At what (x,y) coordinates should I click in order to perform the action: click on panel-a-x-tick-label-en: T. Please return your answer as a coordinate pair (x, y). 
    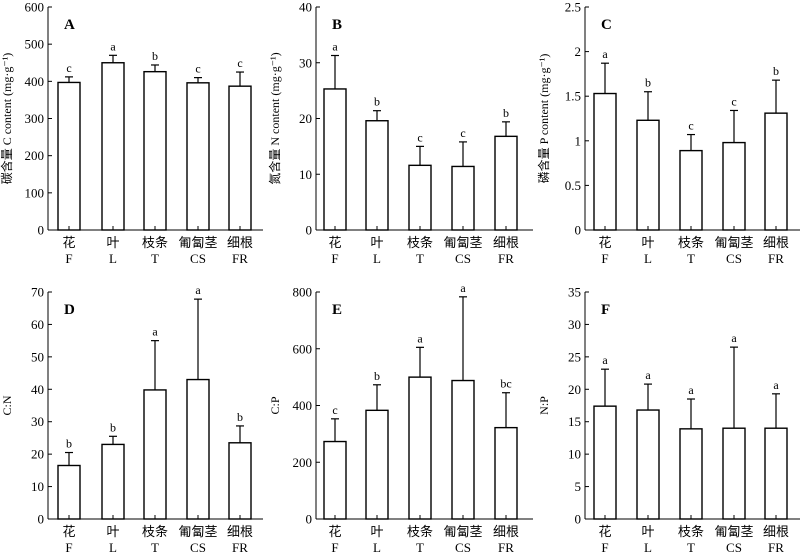
    Looking at the image, I should click on (155, 258).